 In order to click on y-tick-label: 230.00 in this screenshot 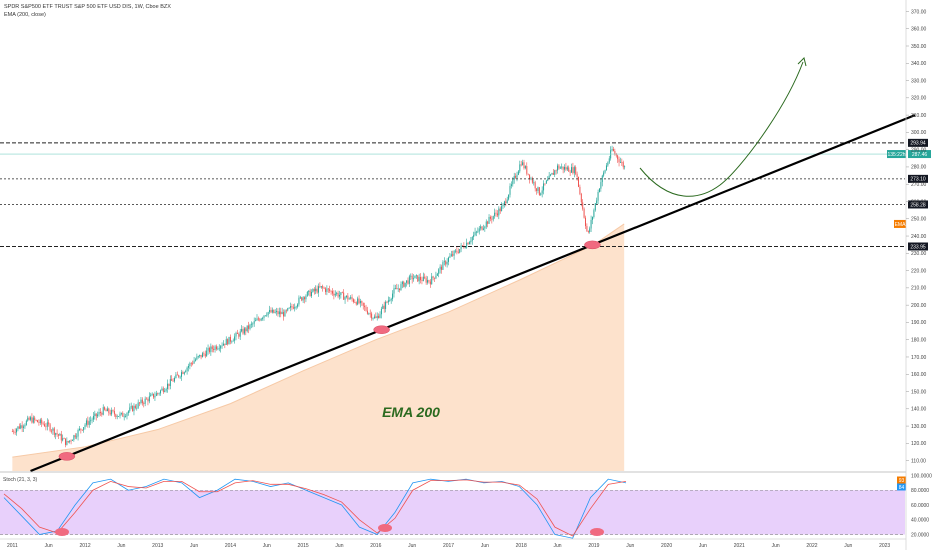, I will do `click(919, 254)`.